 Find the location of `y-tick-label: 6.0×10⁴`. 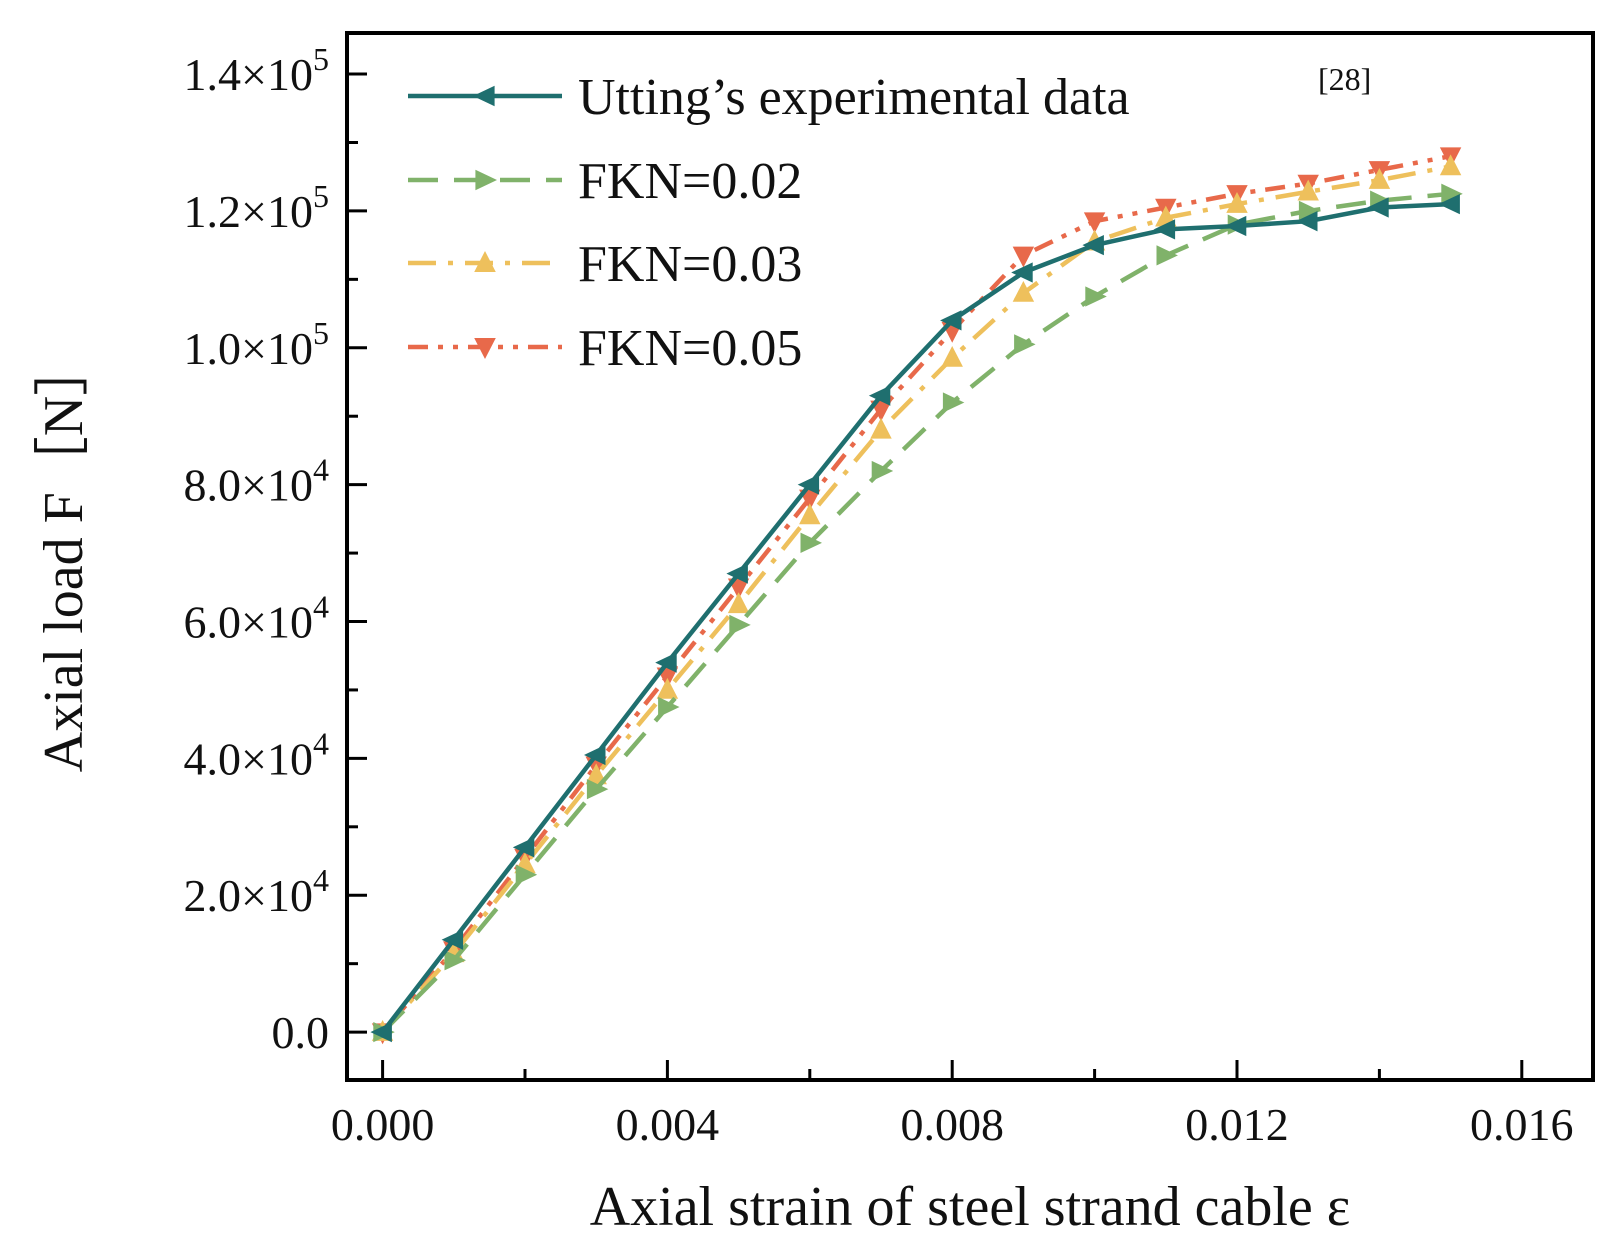

y-tick-label: 6.0×10⁴ is located at coordinates (256, 618).